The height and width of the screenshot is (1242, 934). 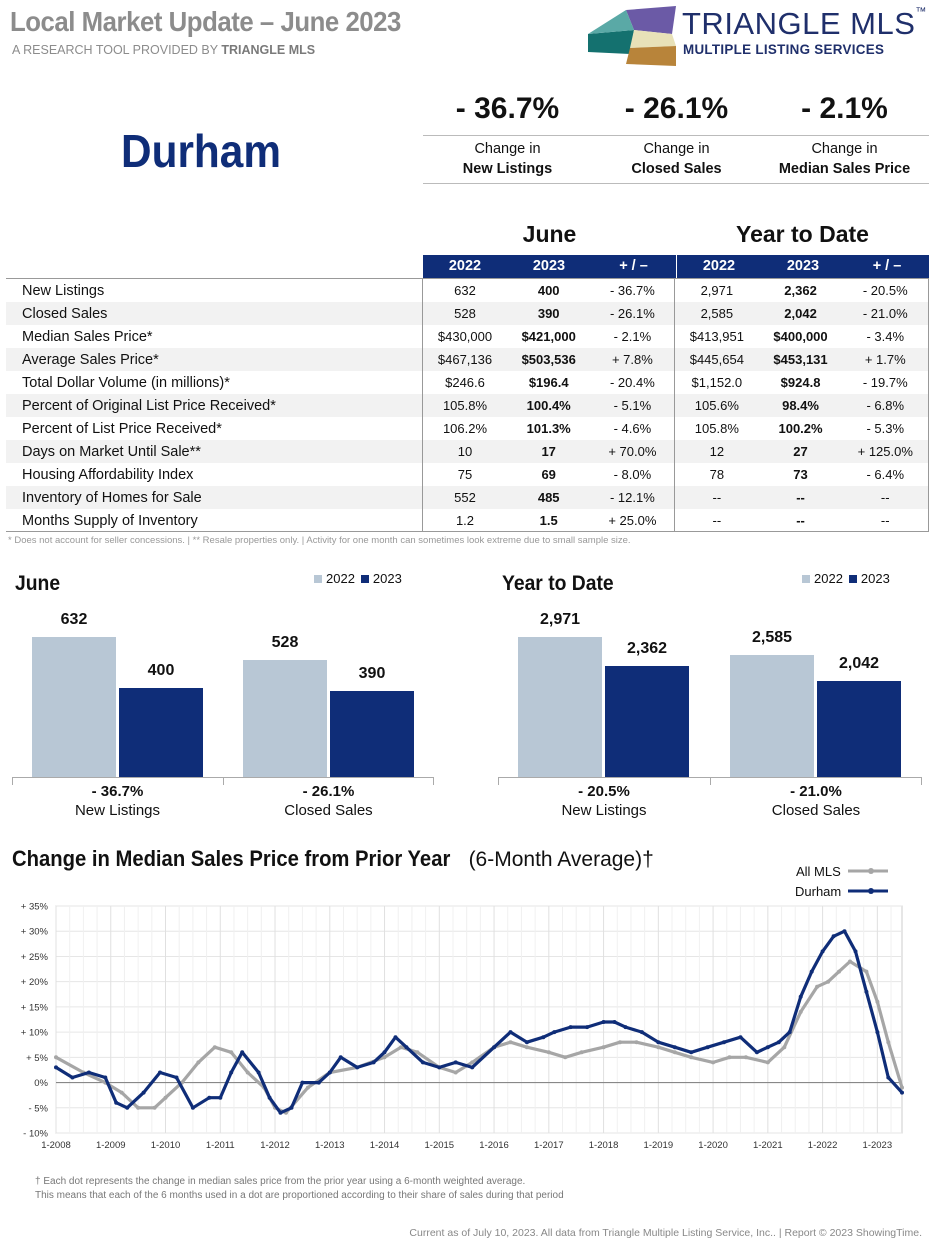 What do you see at coordinates (716, 451) in the screenshot?
I see `cell-ytd-2022: 12` at bounding box center [716, 451].